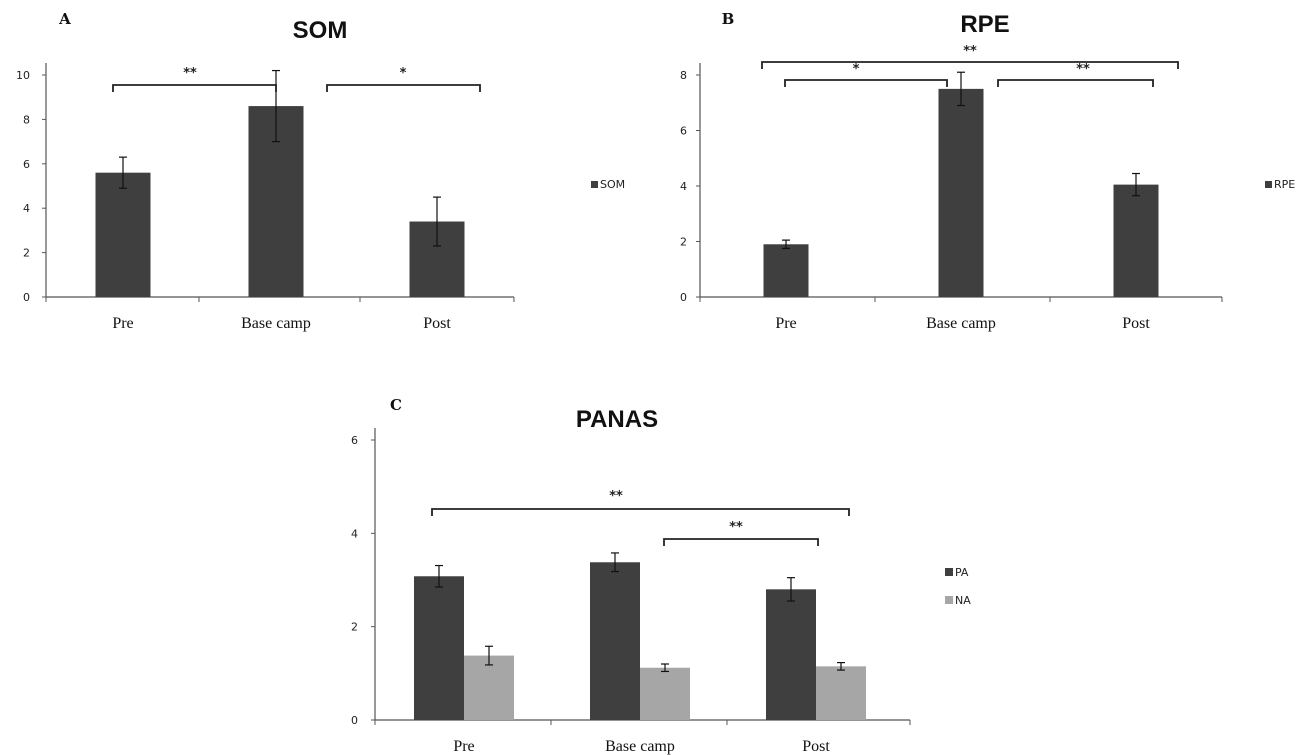  What do you see at coordinates (612, 184) in the screenshot?
I see `legend-label: SOM` at bounding box center [612, 184].